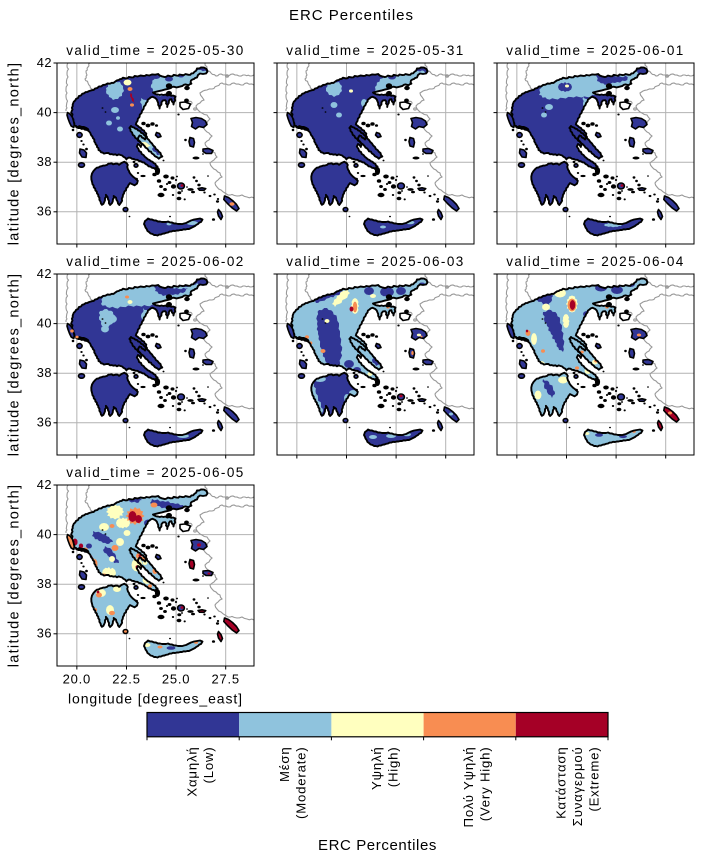  Describe the element at coordinates (155, 699) in the screenshot. I see `svg-text: longitude [degrees_east]` at that location.